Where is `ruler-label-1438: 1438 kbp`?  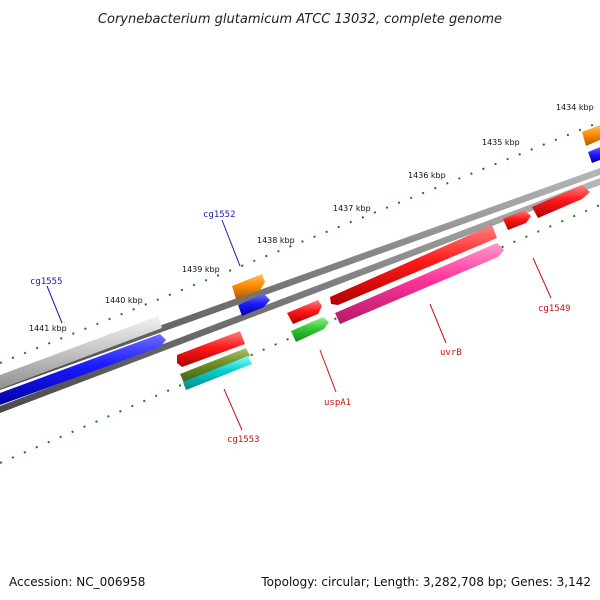
ruler-label-1438: 1438 kbp is located at coordinates (276, 240).